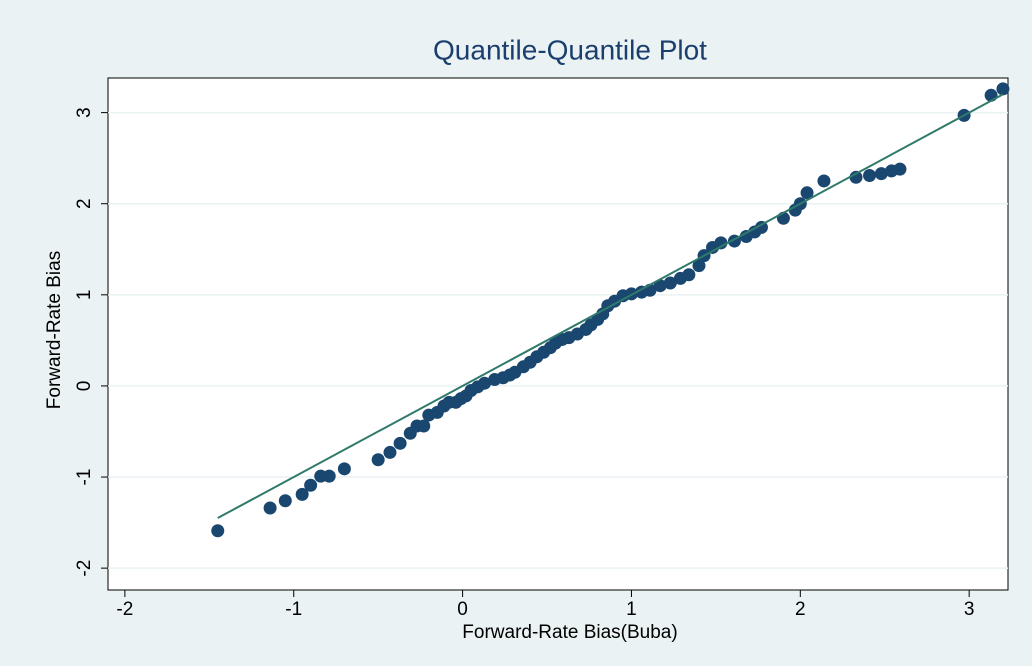 This screenshot has height=666, width=1032. What do you see at coordinates (84, 386) in the screenshot?
I see `y-tick-label: 0` at bounding box center [84, 386].